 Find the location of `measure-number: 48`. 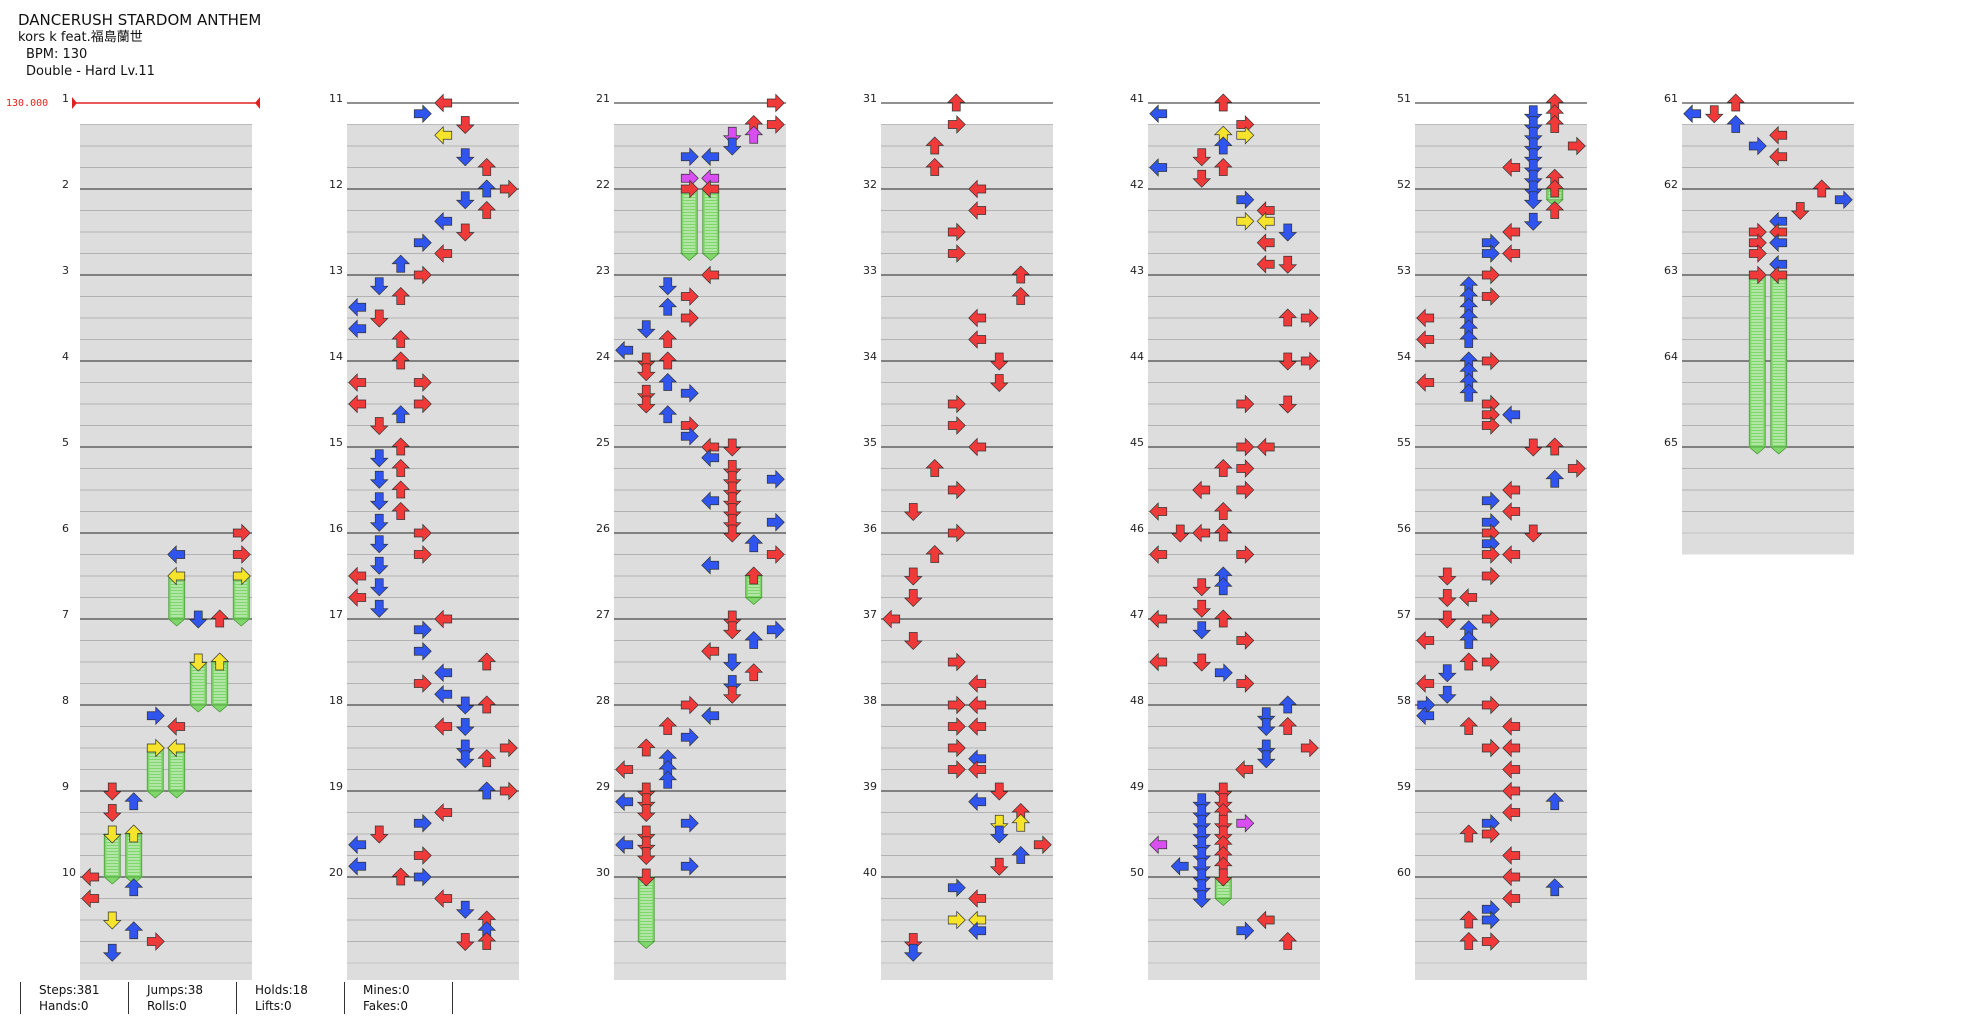

measure-number: 48 is located at coordinates (1137, 700).